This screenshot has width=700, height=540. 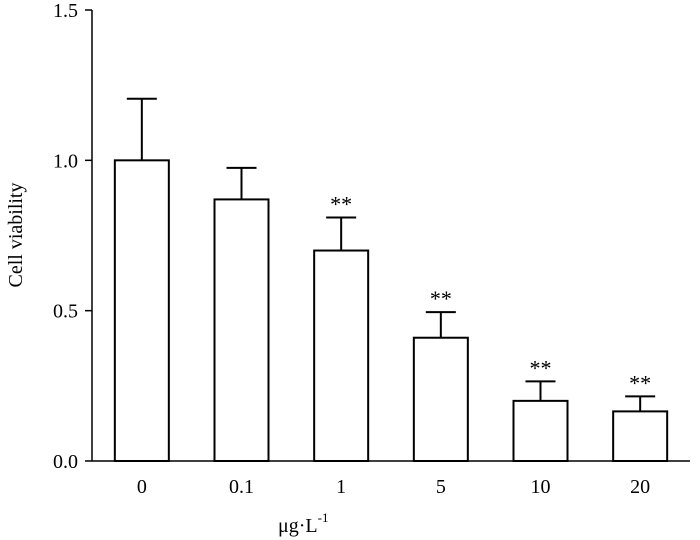 I want to click on x-tick-label: 1, so click(x=341, y=487).